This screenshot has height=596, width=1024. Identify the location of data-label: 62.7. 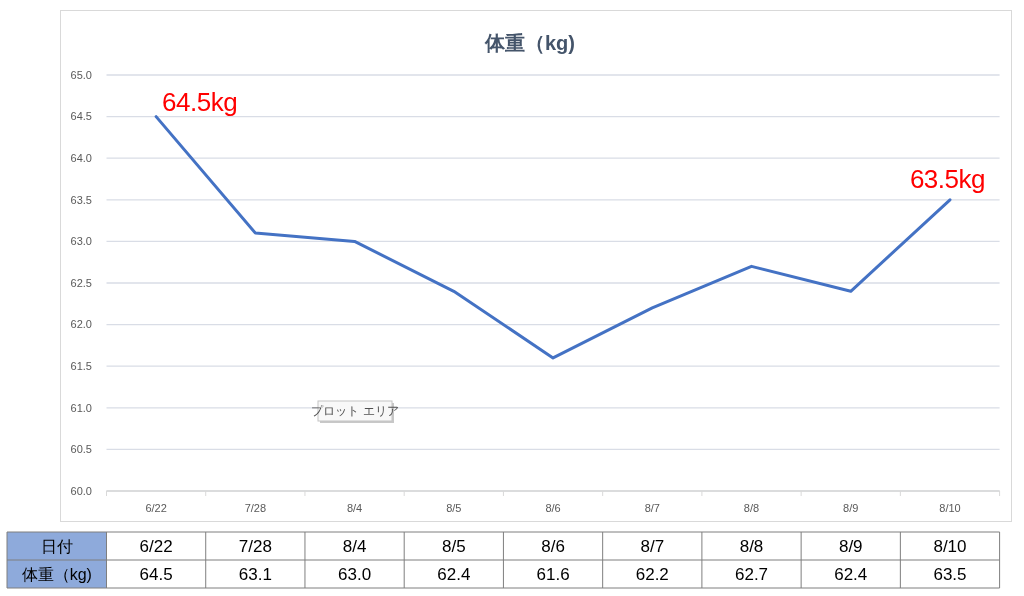
(751, 575).